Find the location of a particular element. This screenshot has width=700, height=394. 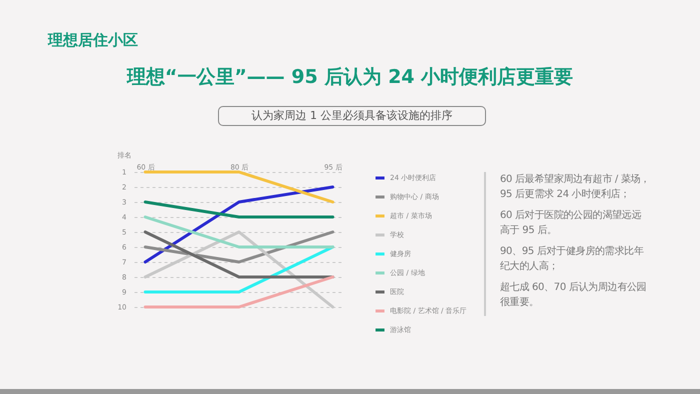

text: 理想居住小区 is located at coordinates (93, 40).